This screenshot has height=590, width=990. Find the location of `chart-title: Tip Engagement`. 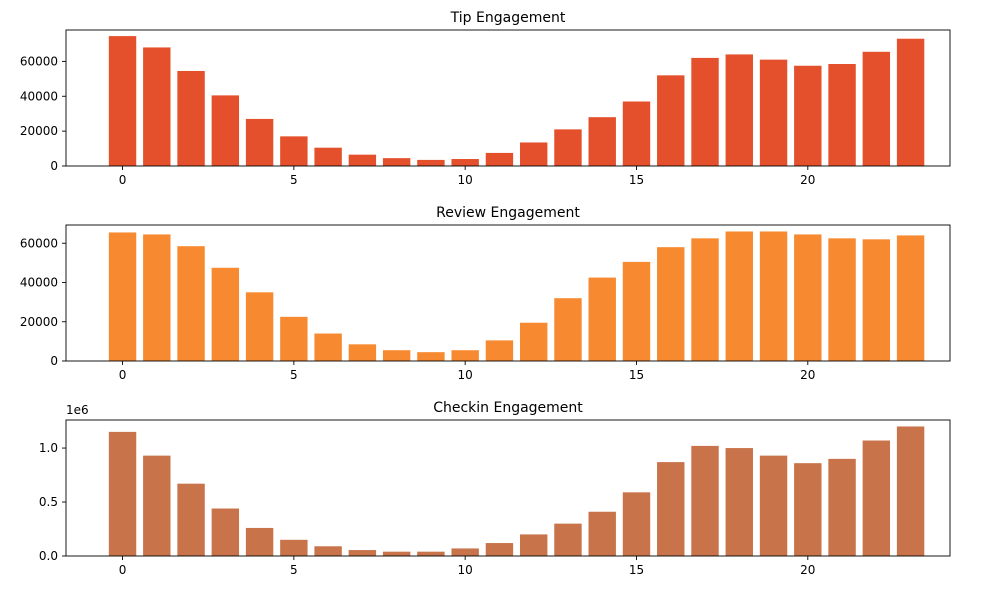

chart-title: Tip Engagement is located at coordinates (508, 18).